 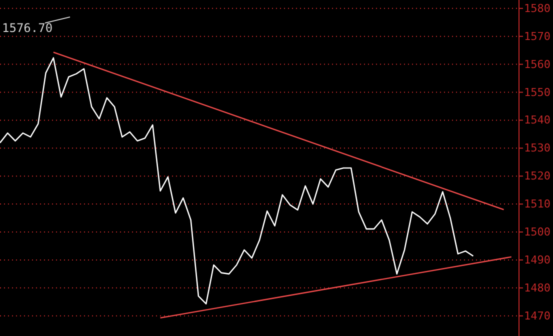 I want to click on y-tick-label: 1570, so click(x=537, y=36).